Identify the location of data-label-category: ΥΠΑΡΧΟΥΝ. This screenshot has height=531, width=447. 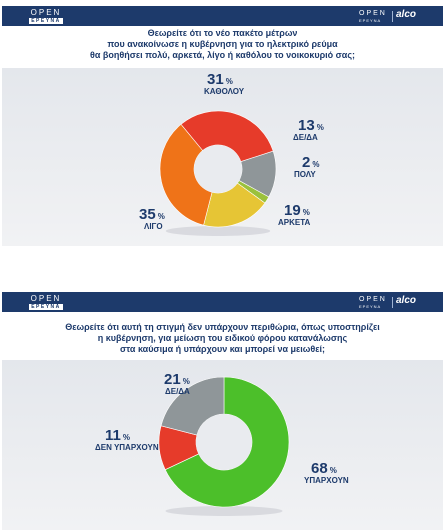
(326, 480).